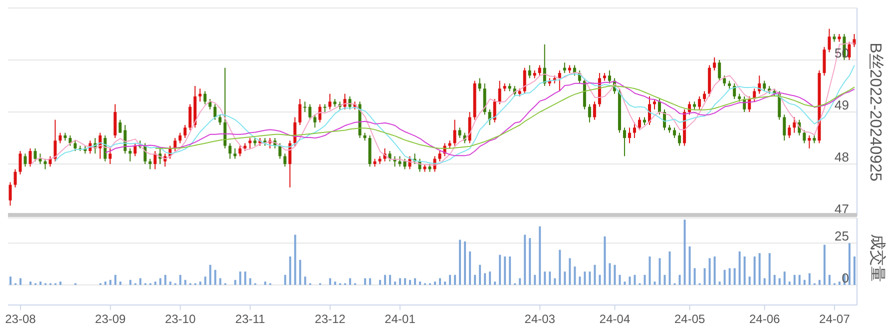 This screenshot has width=890, height=335. What do you see at coordinates (110, 319) in the screenshot?
I see `x-tick-label: 23-09` at bounding box center [110, 319].